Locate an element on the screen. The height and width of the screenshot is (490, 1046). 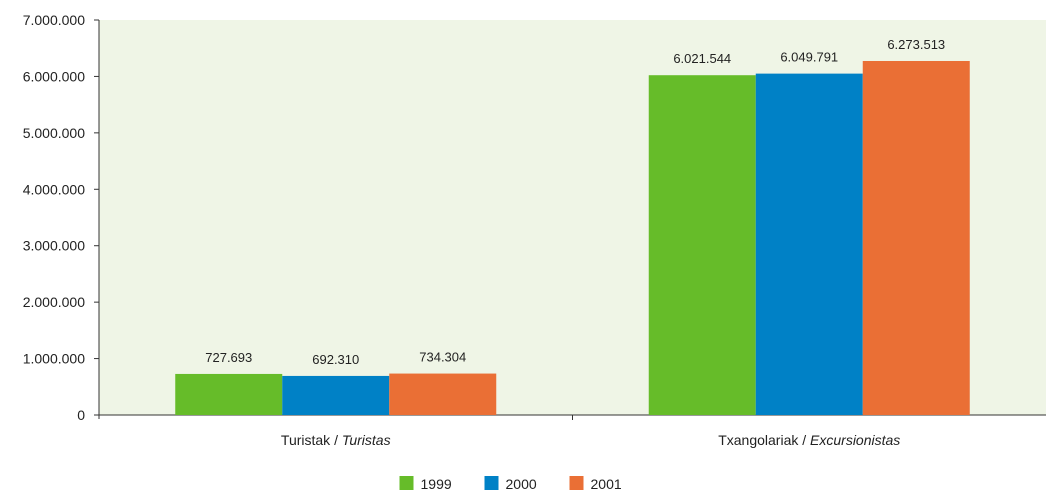
y-tick-label: 1.000.000 is located at coordinates (54, 359).